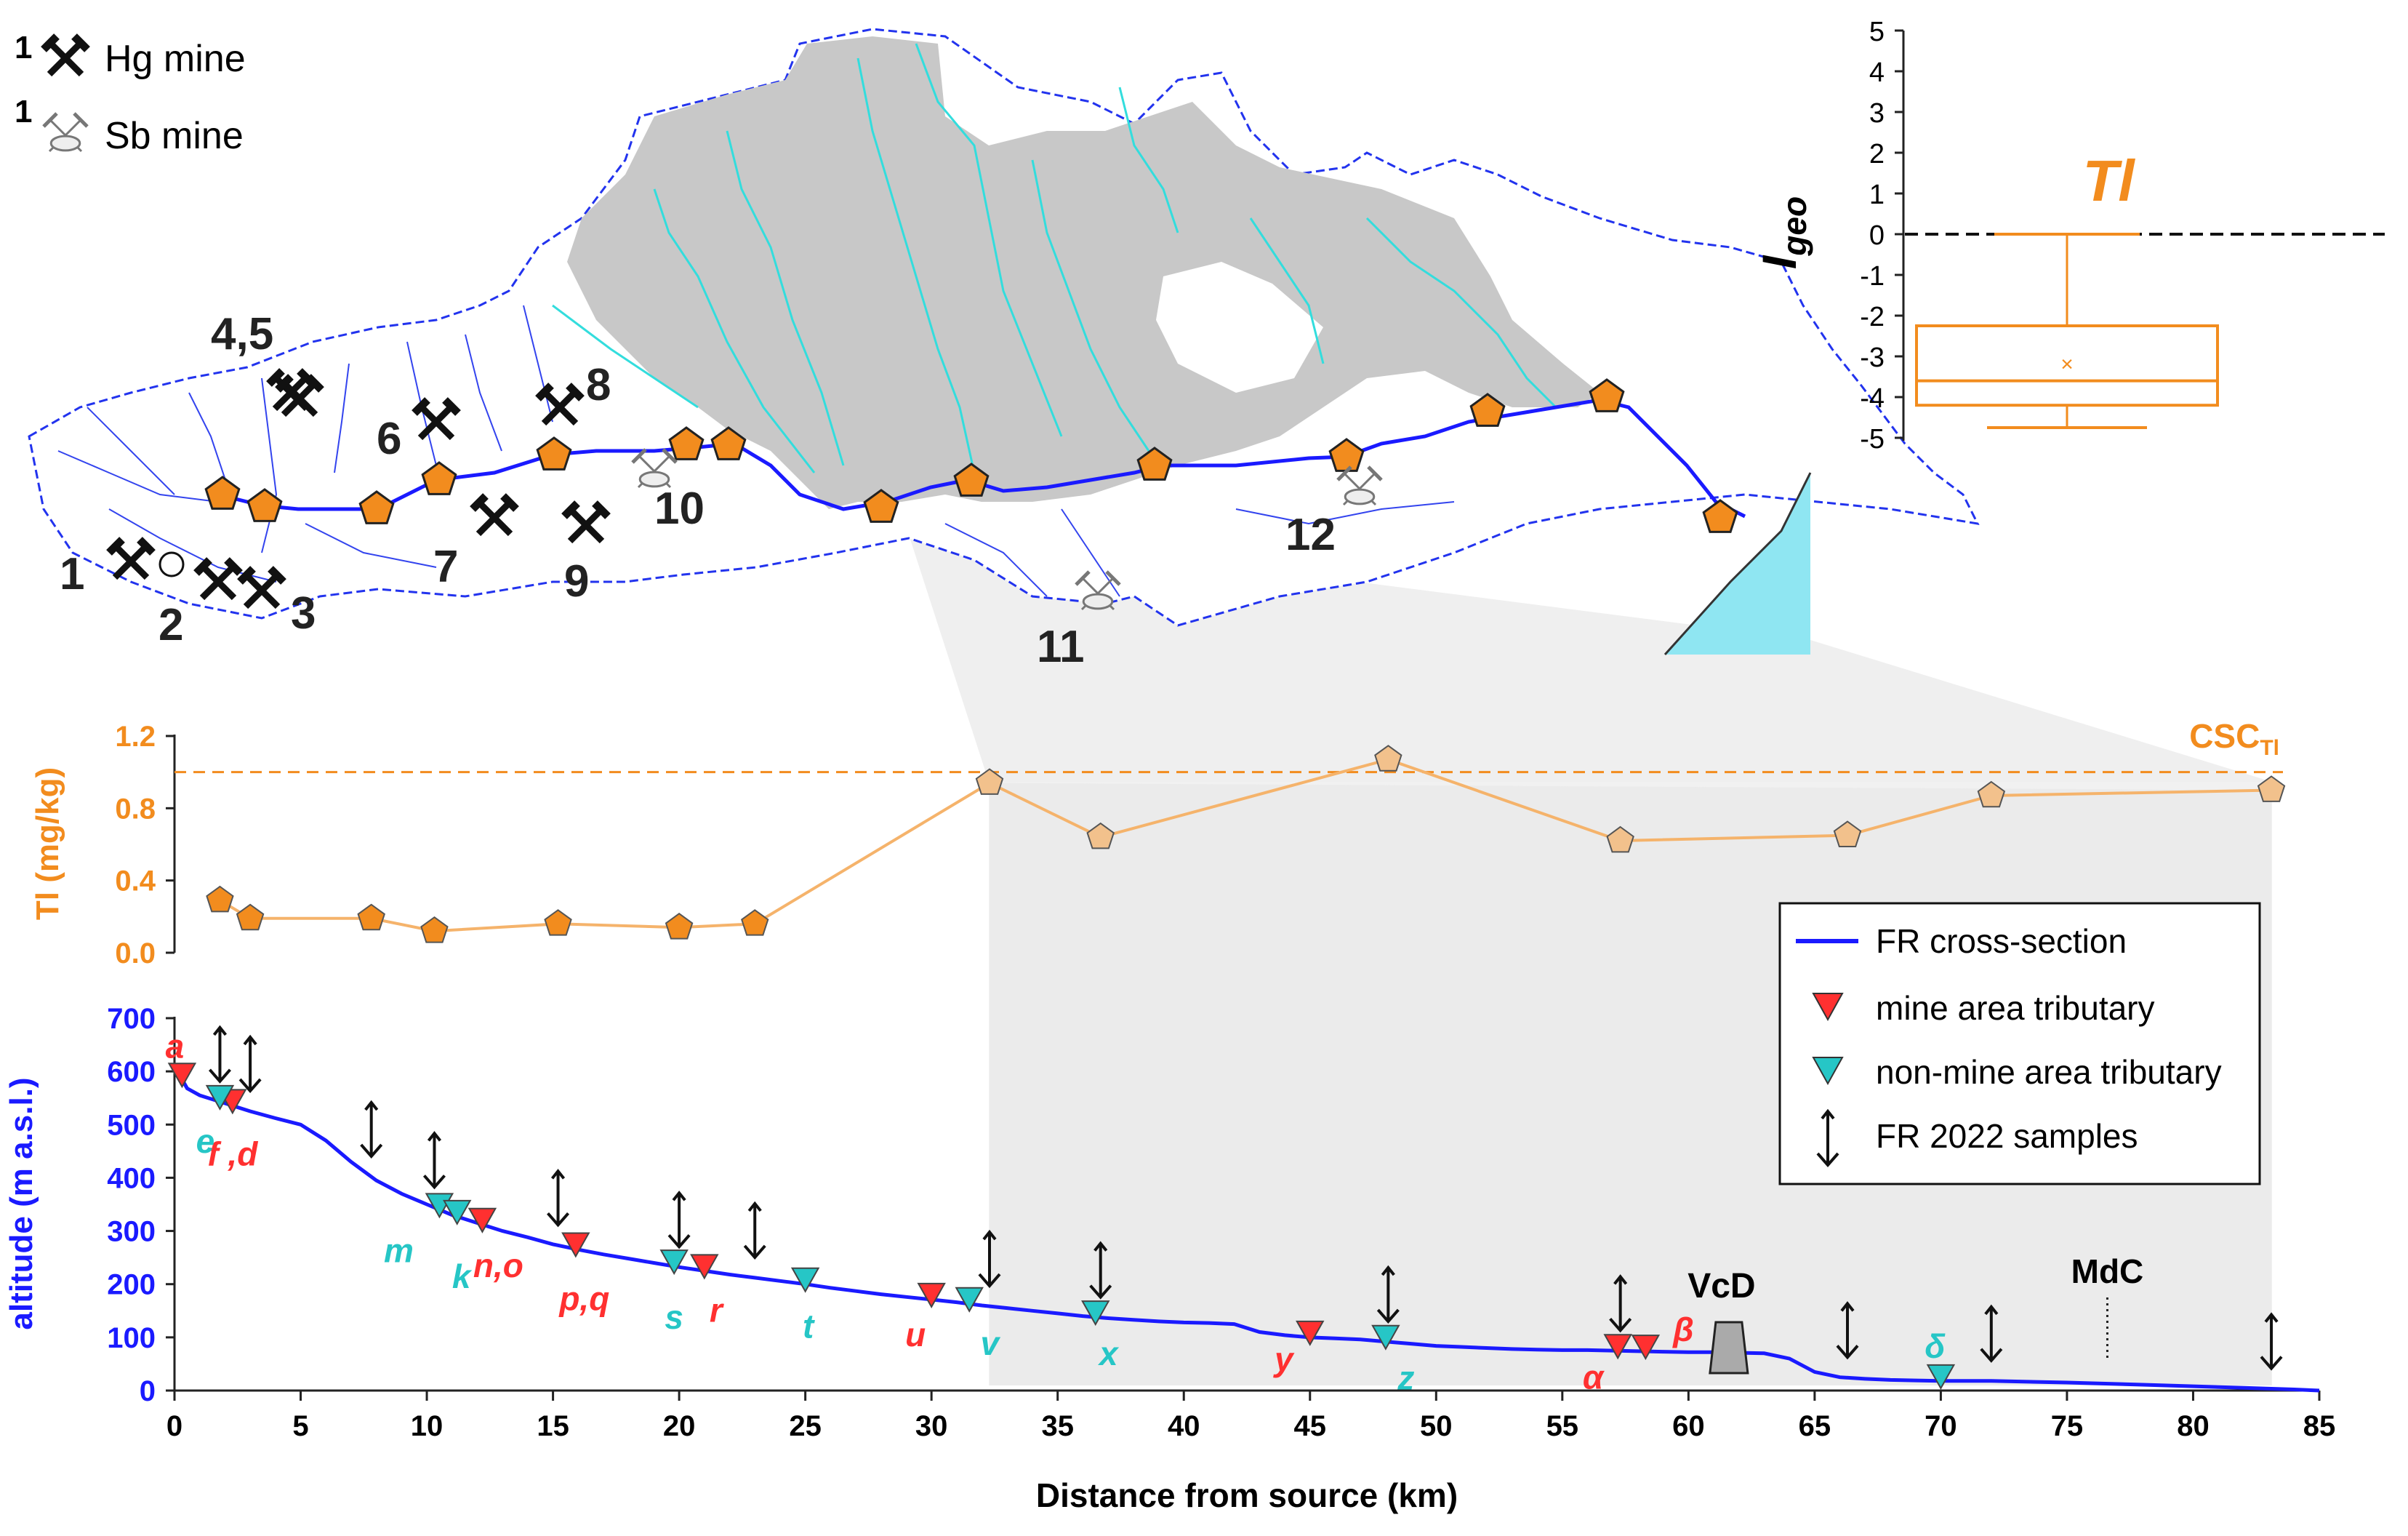 Image resolution: width=2408 pixels, height=1536 pixels. Describe the element at coordinates (1877, 32) in the screenshot. I see `igeo-tick-label: 5` at that location.